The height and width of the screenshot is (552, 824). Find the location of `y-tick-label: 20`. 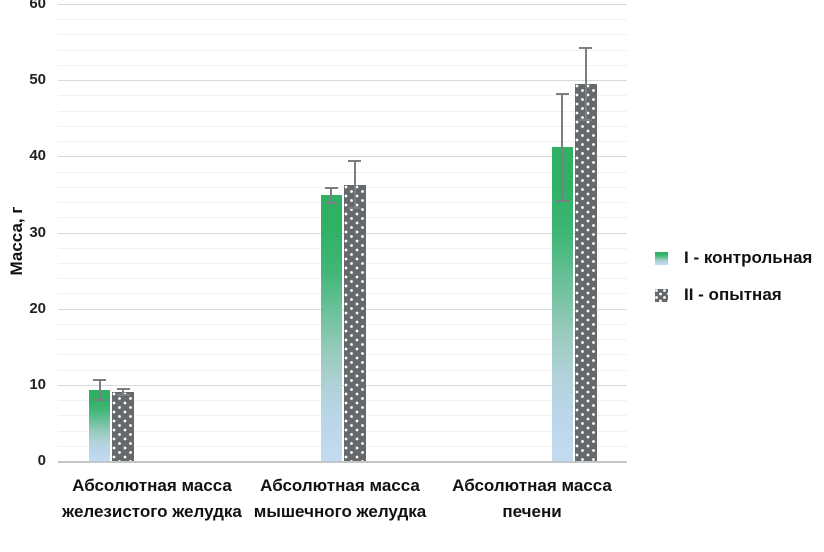

y-tick-label: 20 is located at coordinates (37, 308).